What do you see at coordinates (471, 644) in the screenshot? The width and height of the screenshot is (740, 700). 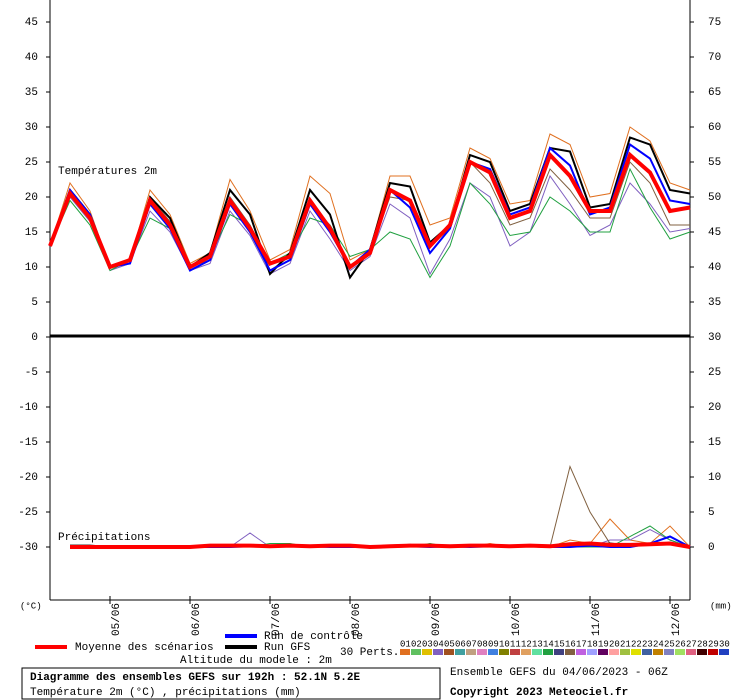 I see `member-label: 07` at bounding box center [471, 644].